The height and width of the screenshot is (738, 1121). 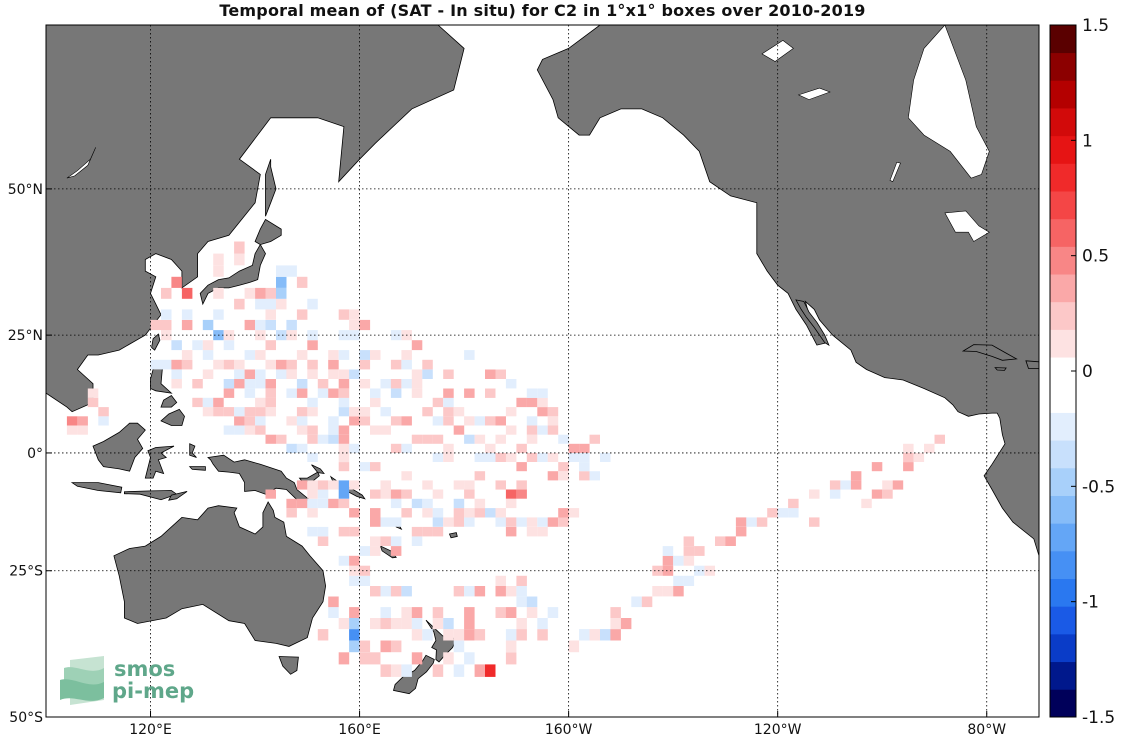 I want to click on y-tick-label: 25°S, so click(x=26, y=572).